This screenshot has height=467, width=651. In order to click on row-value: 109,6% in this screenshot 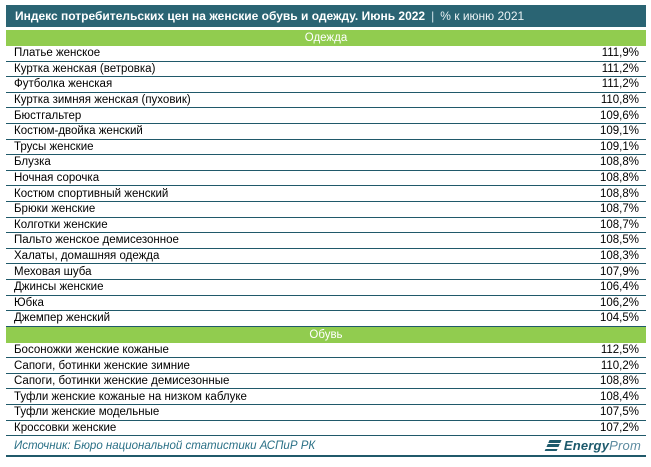, I will do `click(619, 115)`.